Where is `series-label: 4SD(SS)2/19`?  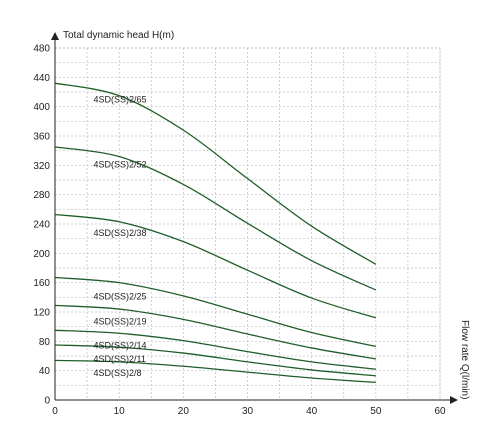 series-label: 4SD(SS)2/19 is located at coordinates (120, 322).